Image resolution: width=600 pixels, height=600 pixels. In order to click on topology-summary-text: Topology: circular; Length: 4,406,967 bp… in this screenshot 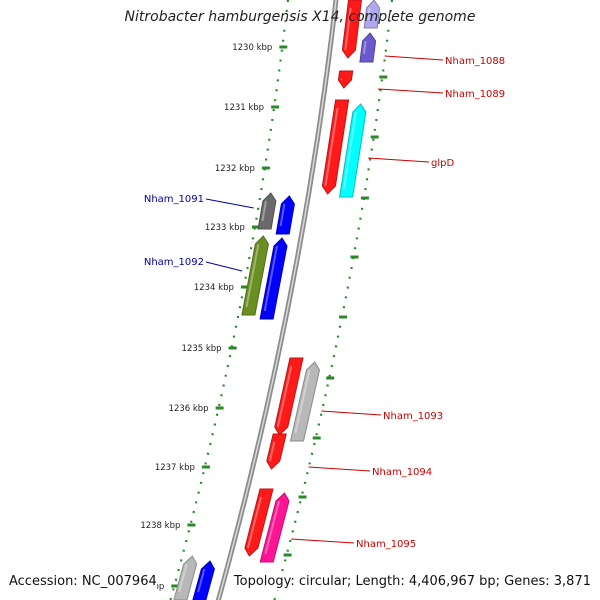, I will do `click(412, 582)`.